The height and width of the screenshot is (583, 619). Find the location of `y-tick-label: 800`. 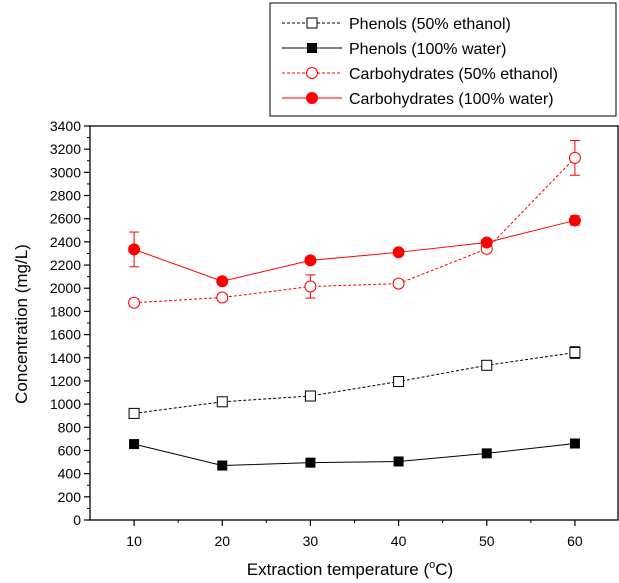

y-tick-label: 800 is located at coordinates (70, 427).